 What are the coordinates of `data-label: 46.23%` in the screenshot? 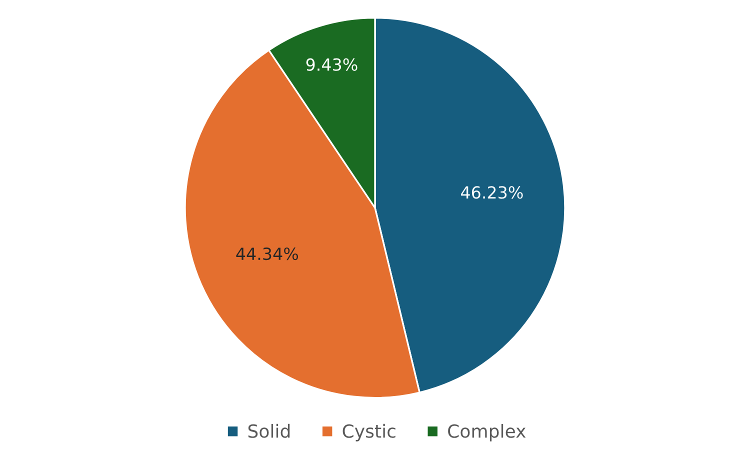 It's located at (492, 192).